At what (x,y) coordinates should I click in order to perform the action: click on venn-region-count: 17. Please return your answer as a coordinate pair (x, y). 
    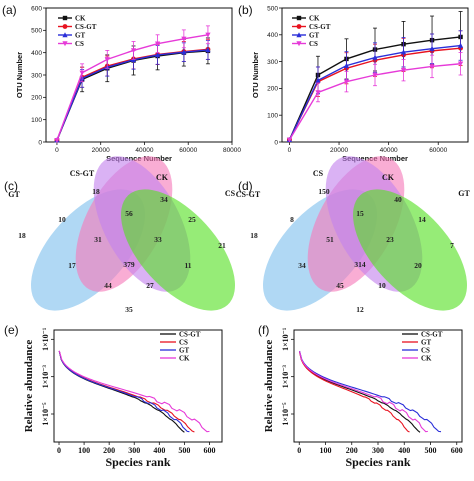
    Looking at the image, I should click on (72, 265).